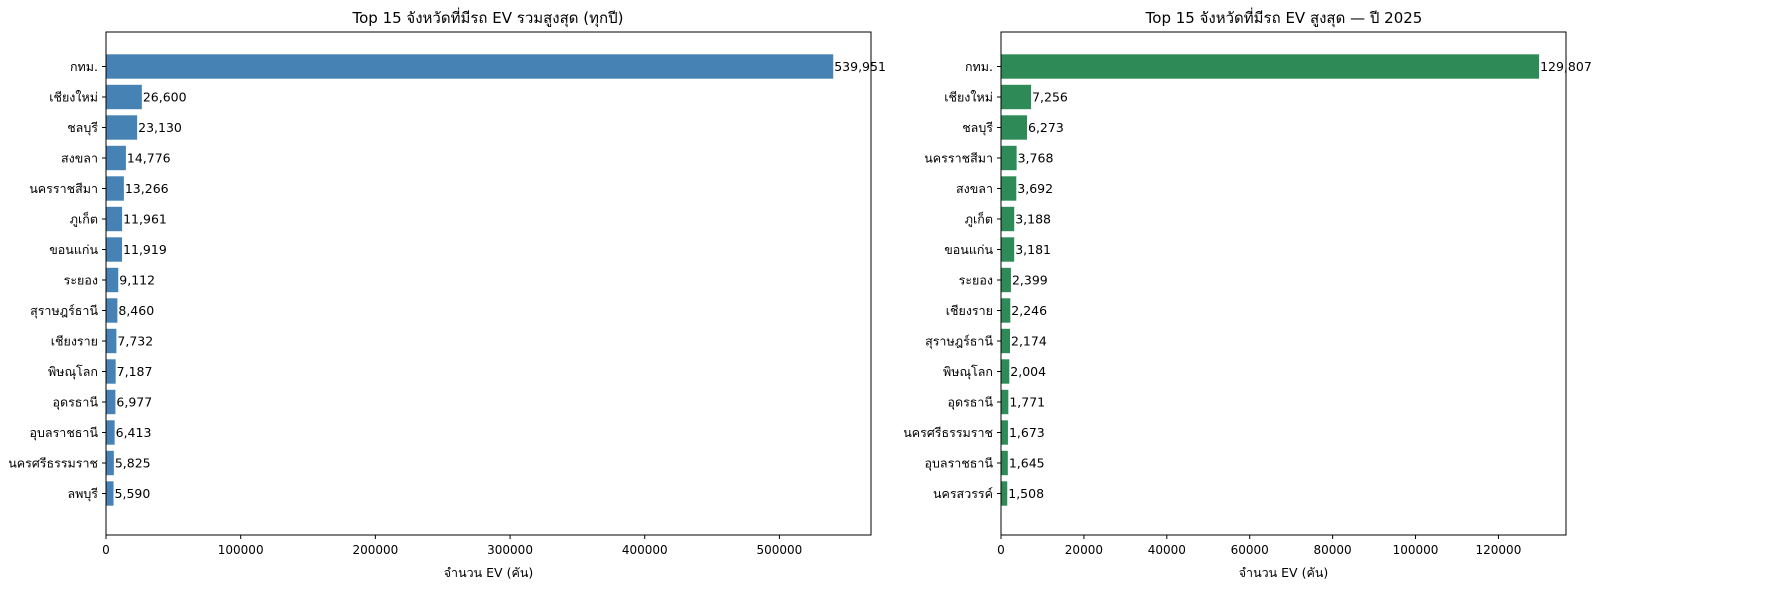  Describe the element at coordinates (135, 341) in the screenshot. I see `data-label: 7,732` at that location.